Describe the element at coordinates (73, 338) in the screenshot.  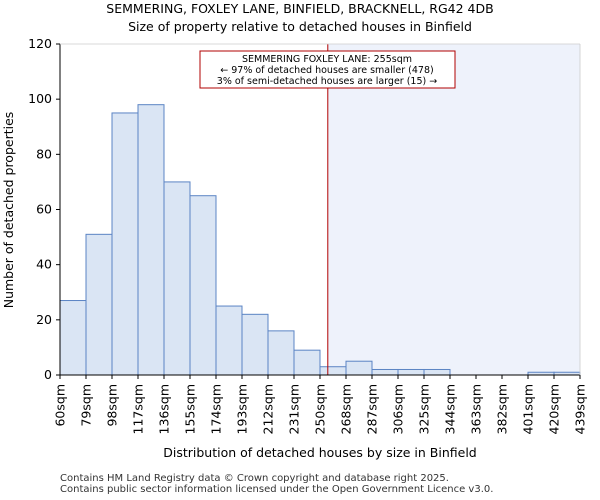
I see `bar-60sqm` at that location.